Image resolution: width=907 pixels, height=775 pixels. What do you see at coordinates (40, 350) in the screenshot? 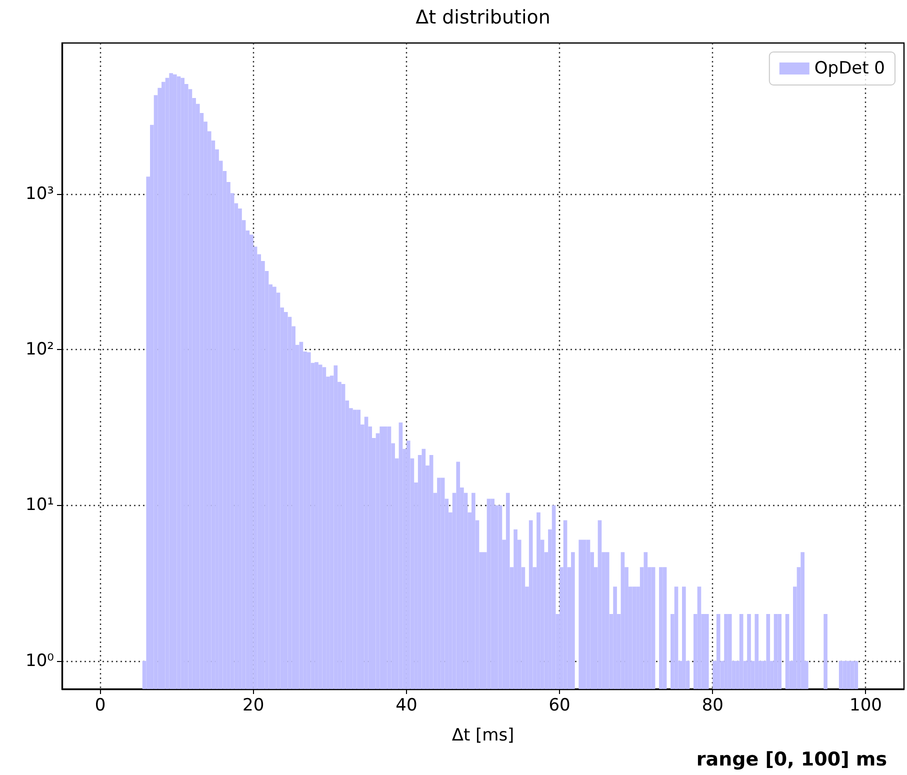
I see `y-tick-label: 10²` at bounding box center [40, 350].